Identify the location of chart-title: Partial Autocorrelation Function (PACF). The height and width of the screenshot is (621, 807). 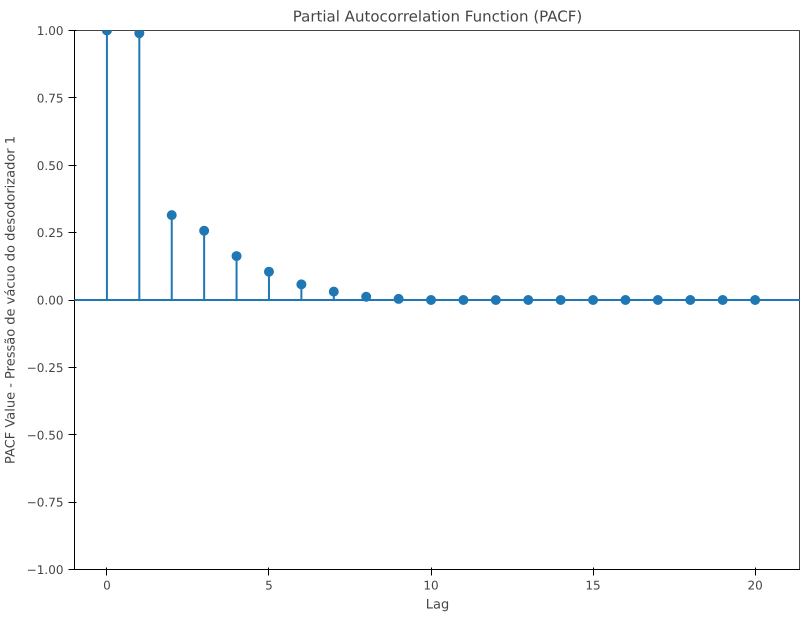
(437, 17).